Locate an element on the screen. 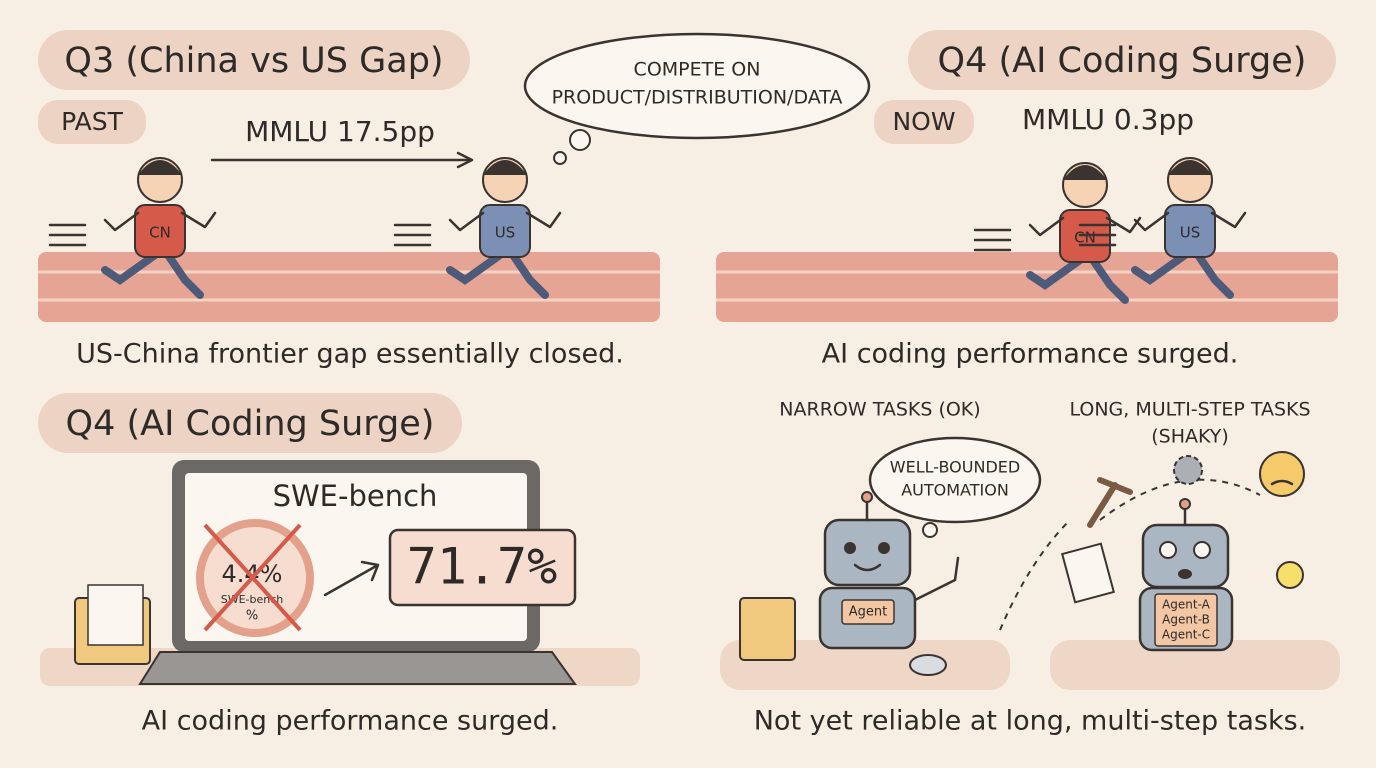 The image size is (1376, 768). document is located at coordinates (1088, 573).